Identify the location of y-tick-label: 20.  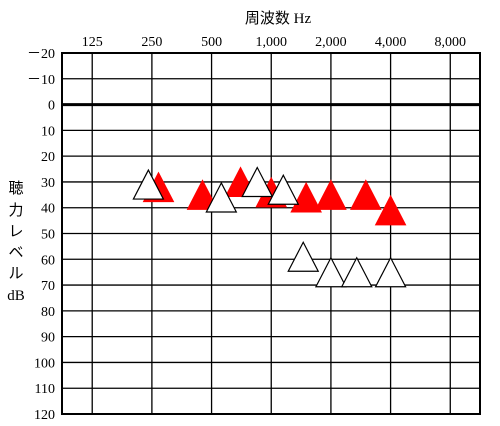
(48, 157).